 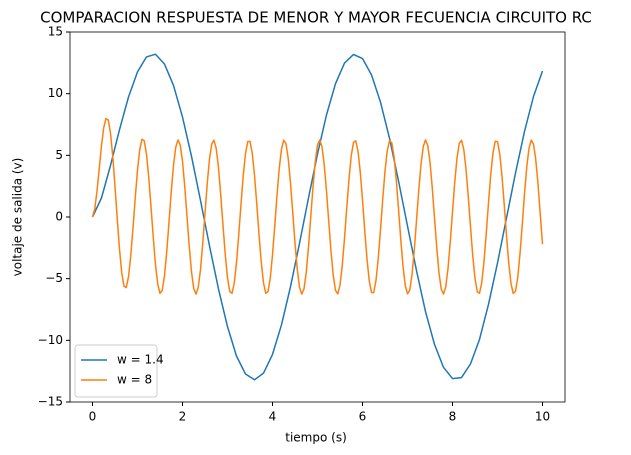 I want to click on y-tick-label: −10, so click(x=50, y=340).